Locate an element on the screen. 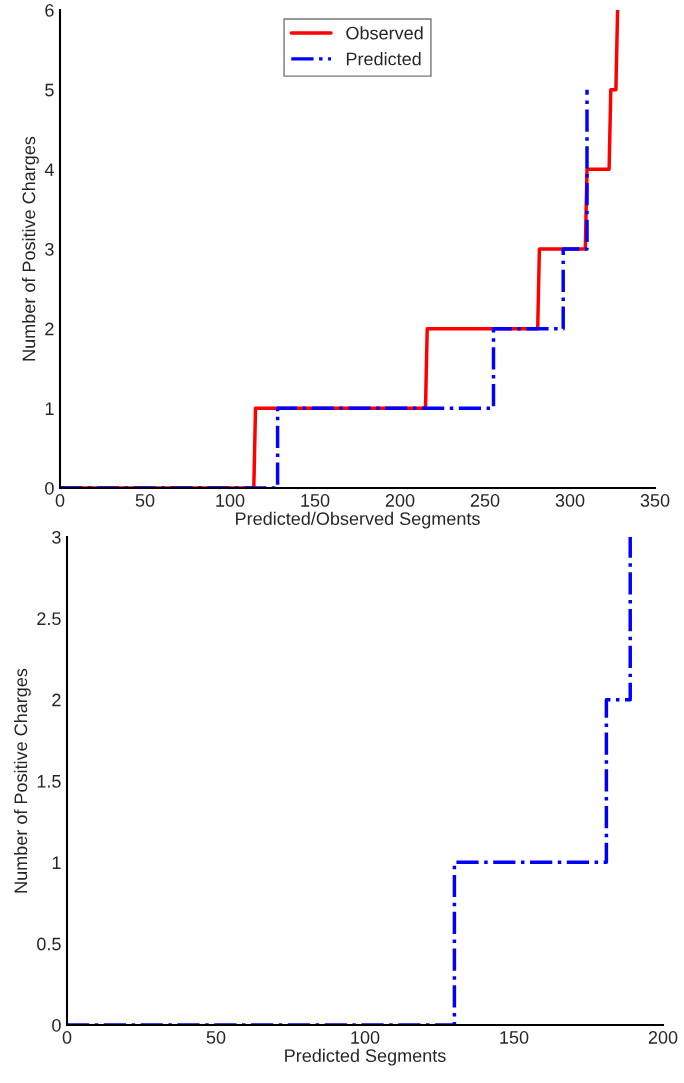 The height and width of the screenshot is (1083, 684). legend-label: Observed is located at coordinates (384, 33).